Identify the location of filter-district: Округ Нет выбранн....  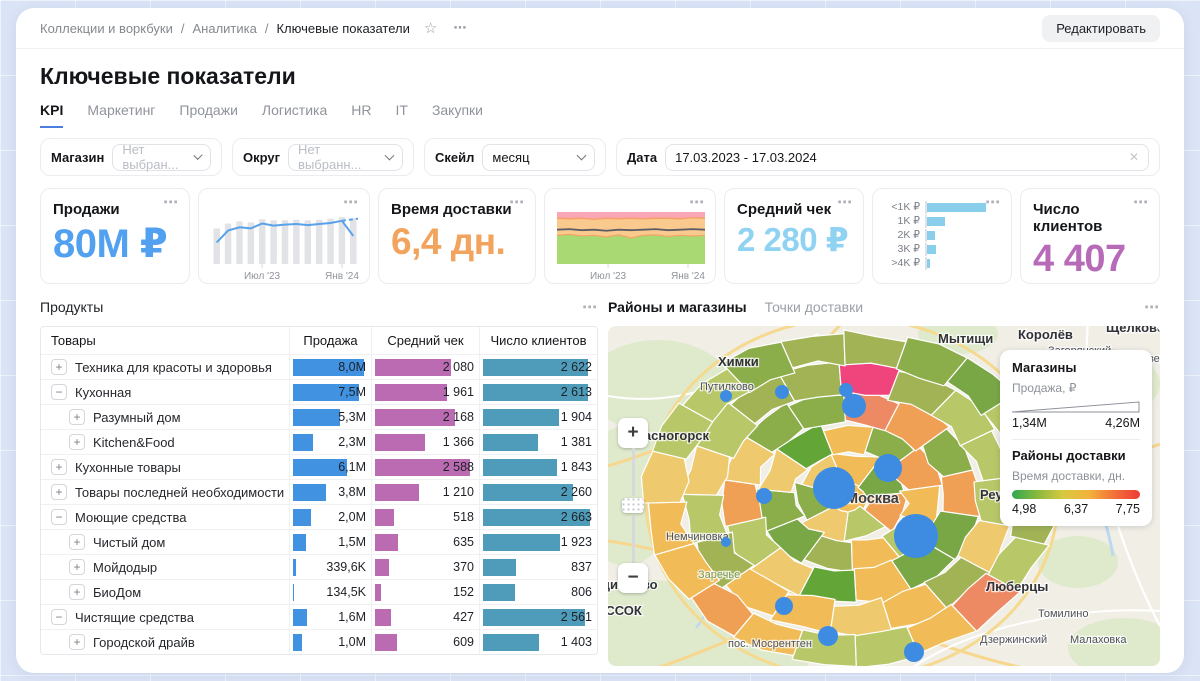
(323, 157).